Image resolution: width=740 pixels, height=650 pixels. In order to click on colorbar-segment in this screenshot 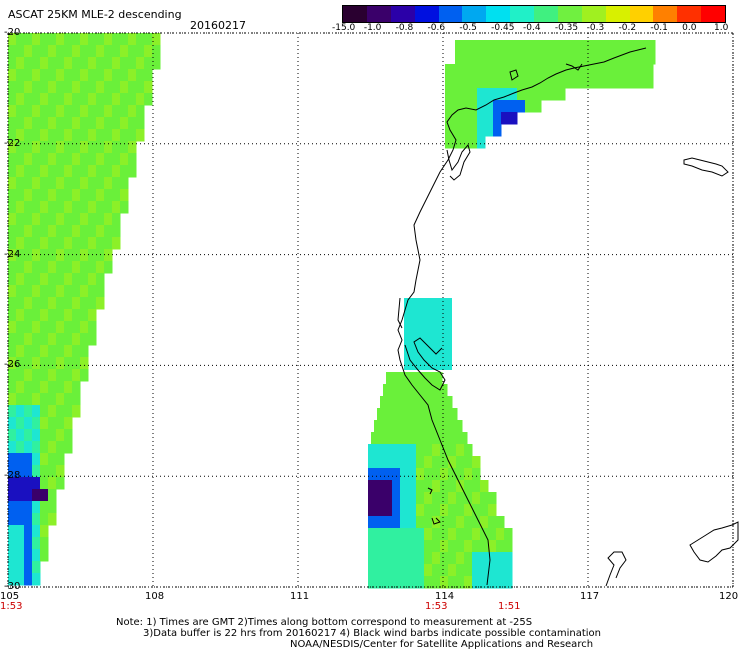, I will do `click(474, 14)`.